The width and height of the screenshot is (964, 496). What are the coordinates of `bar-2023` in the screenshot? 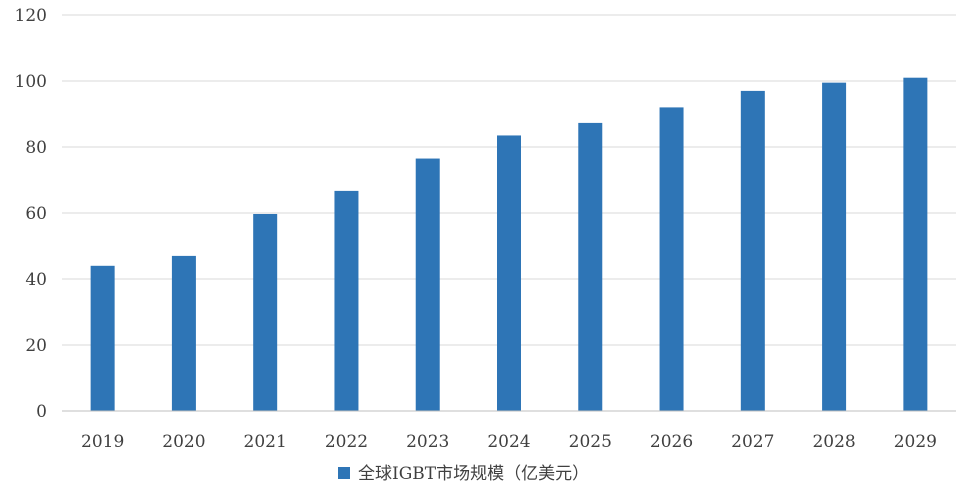 It's located at (427, 284).